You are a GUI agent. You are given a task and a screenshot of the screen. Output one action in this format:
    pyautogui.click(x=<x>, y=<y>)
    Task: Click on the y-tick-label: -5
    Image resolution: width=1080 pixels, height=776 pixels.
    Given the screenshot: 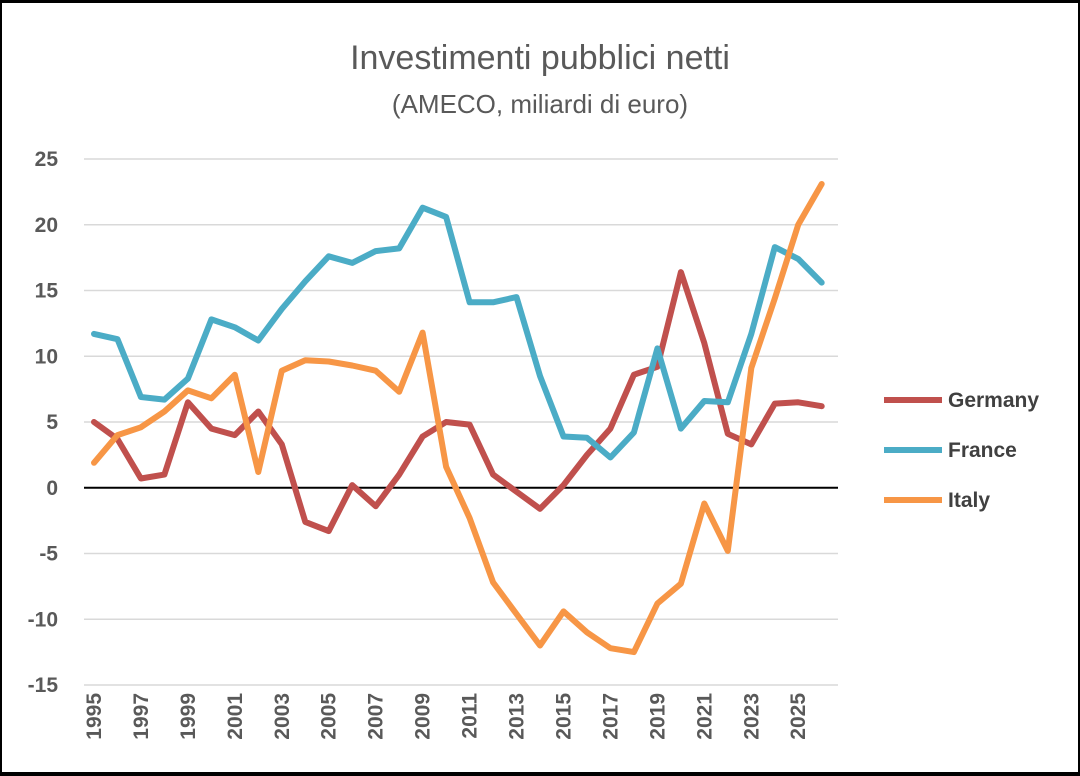 What is the action you would take?
    pyautogui.click(x=48, y=554)
    